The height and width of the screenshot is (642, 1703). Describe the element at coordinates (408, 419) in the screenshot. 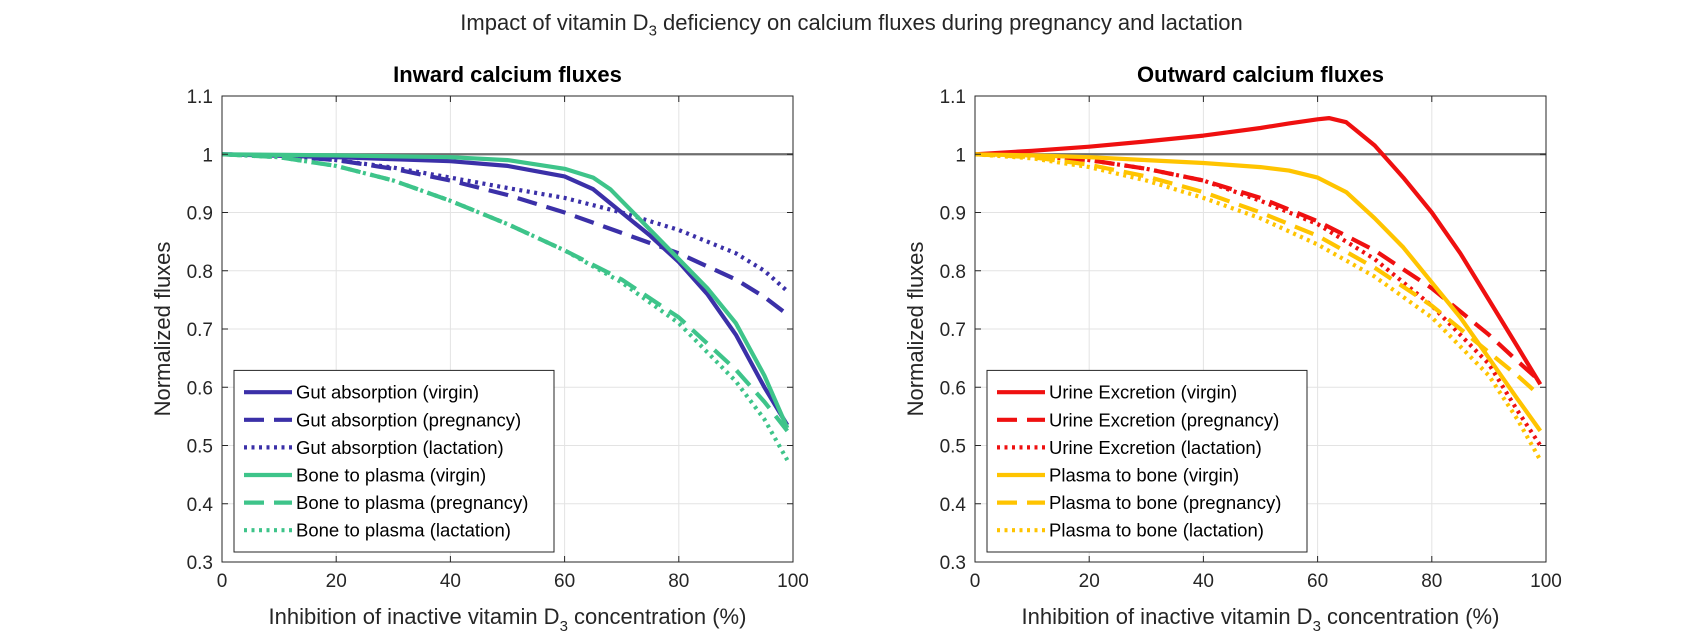

I see `legend-label: Gut absorption (pregnancy)` at that location.